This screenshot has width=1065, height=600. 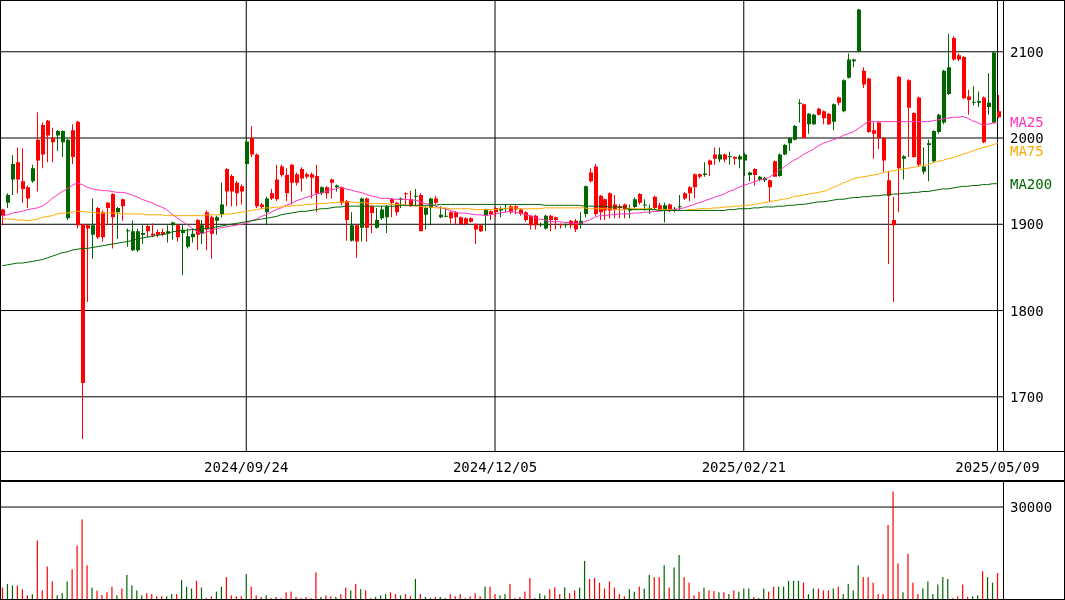 What do you see at coordinates (1027, 396) in the screenshot?
I see `y-tick-label: 1700` at bounding box center [1027, 396].